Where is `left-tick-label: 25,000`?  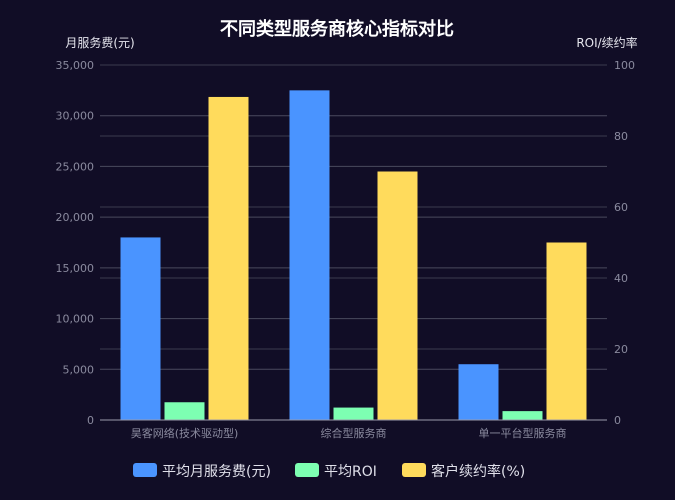 left-tick-label: 25,000 is located at coordinates (75, 166).